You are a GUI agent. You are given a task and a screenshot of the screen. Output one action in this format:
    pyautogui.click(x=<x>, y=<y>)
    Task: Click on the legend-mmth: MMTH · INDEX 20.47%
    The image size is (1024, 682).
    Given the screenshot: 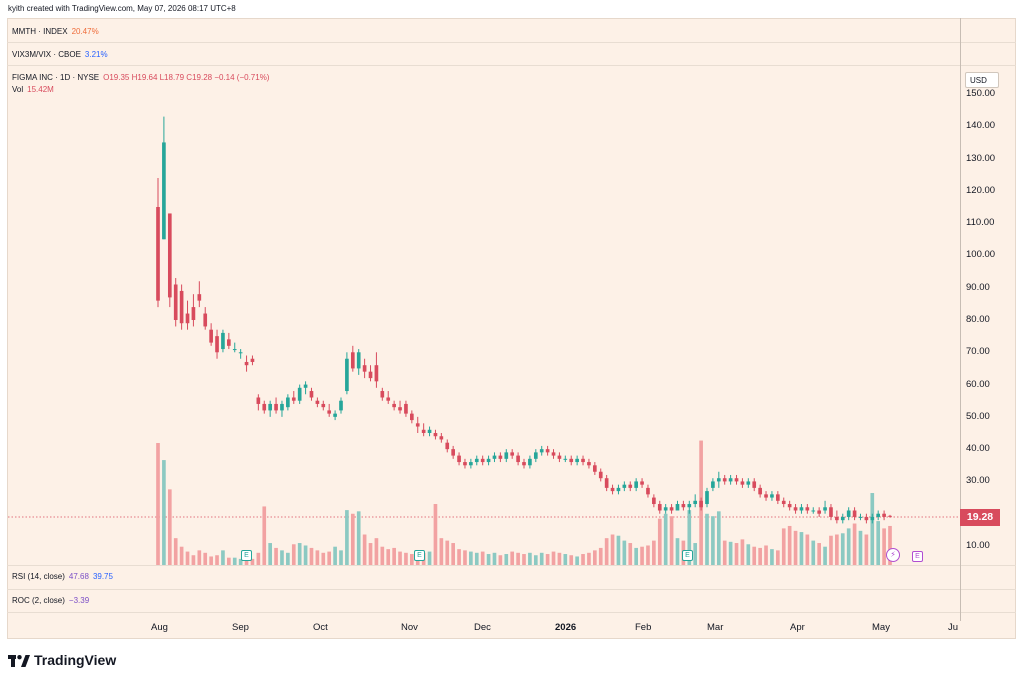 What is the action you would take?
    pyautogui.click(x=55, y=31)
    